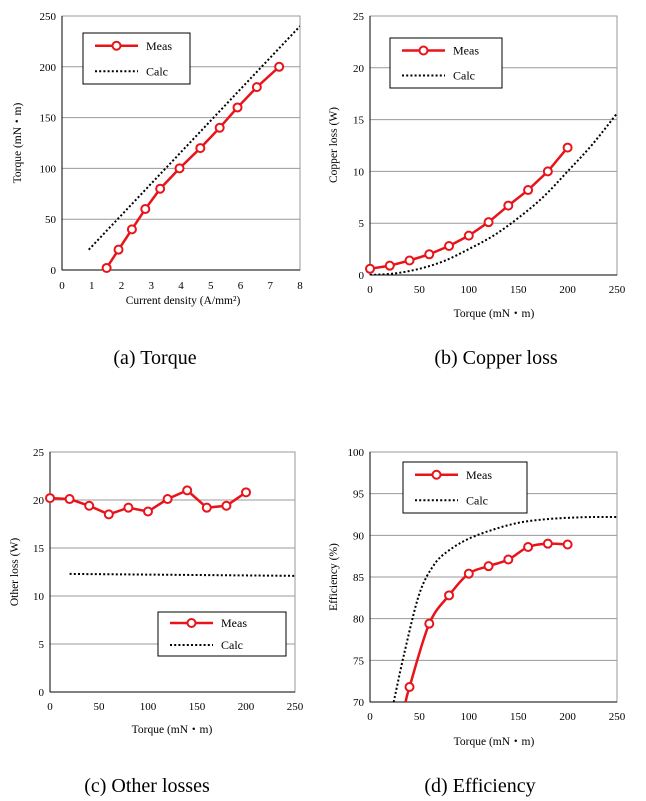  Describe the element at coordinates (359, 661) in the screenshot. I see `y-tick-label: 75` at that location.